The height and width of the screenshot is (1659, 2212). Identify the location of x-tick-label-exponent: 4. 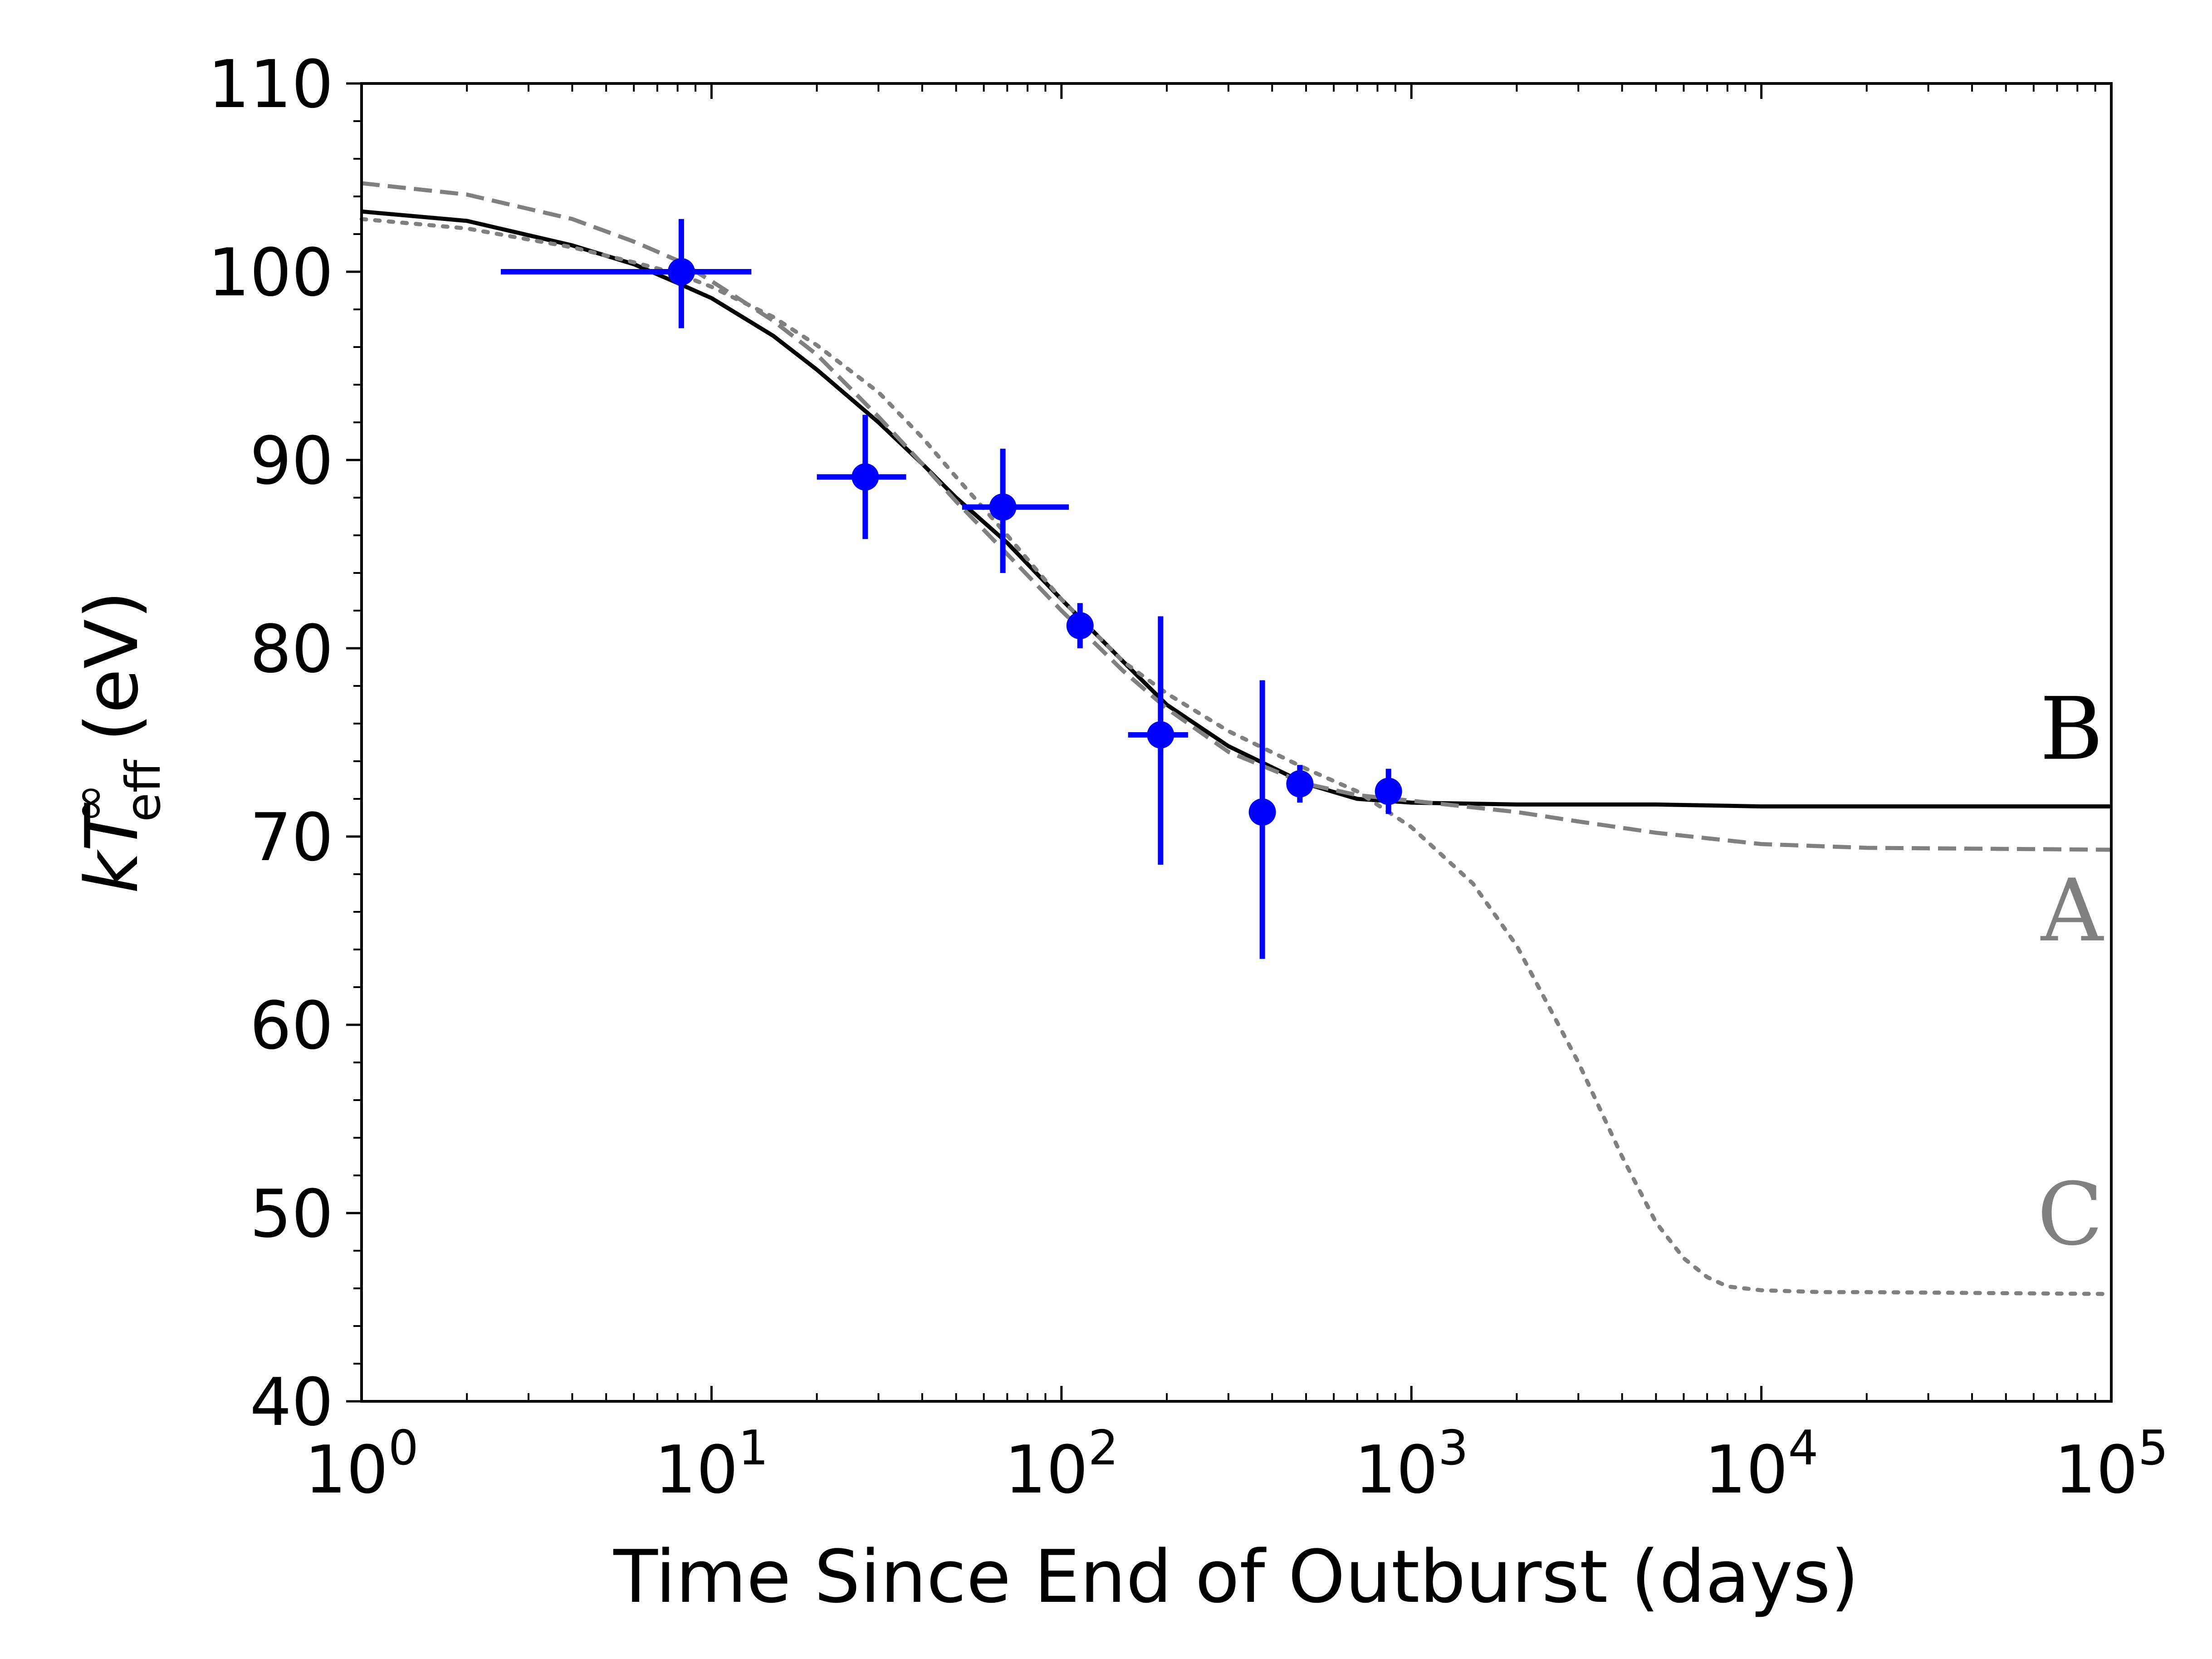
(1803, 1448).